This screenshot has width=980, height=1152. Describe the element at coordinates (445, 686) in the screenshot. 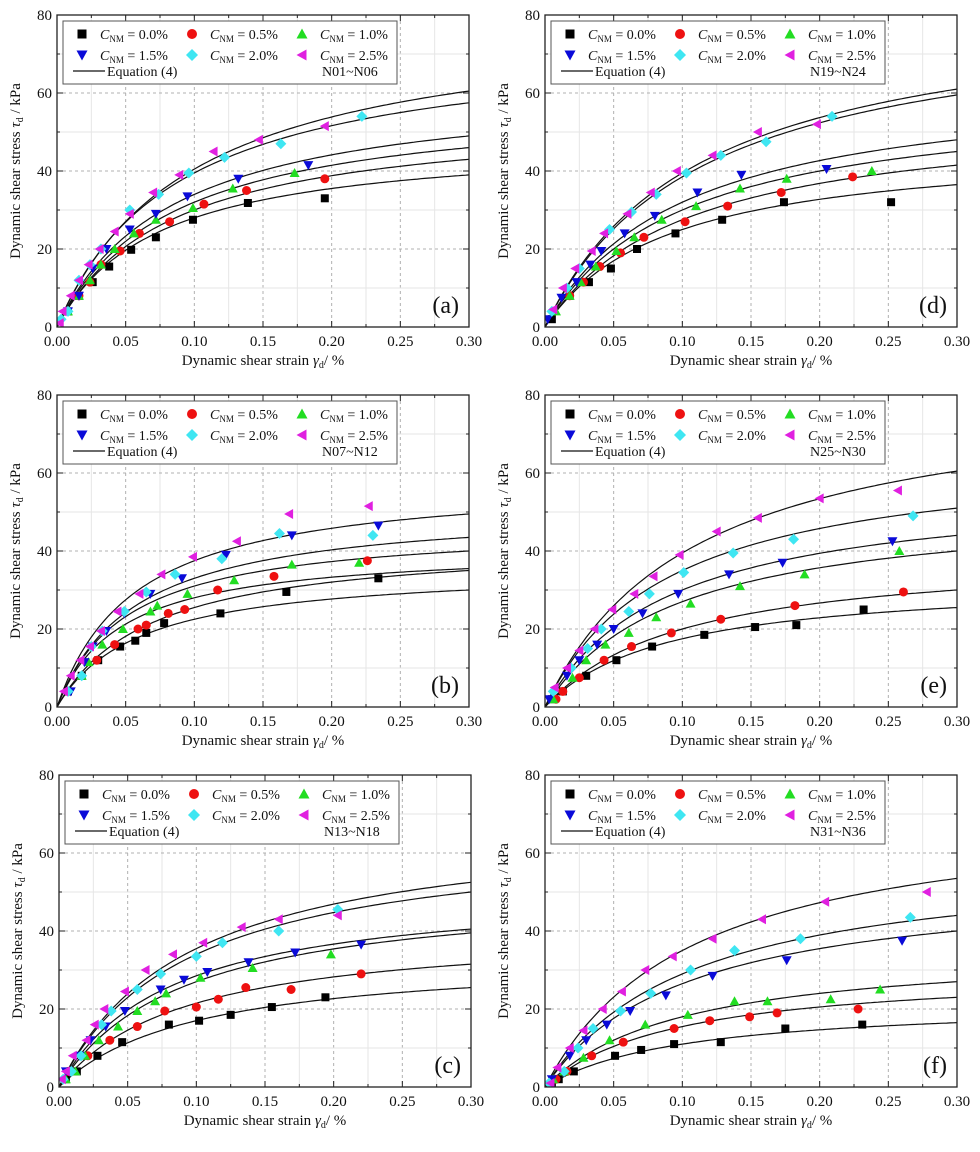

I see `panel-letter: (b)` at that location.